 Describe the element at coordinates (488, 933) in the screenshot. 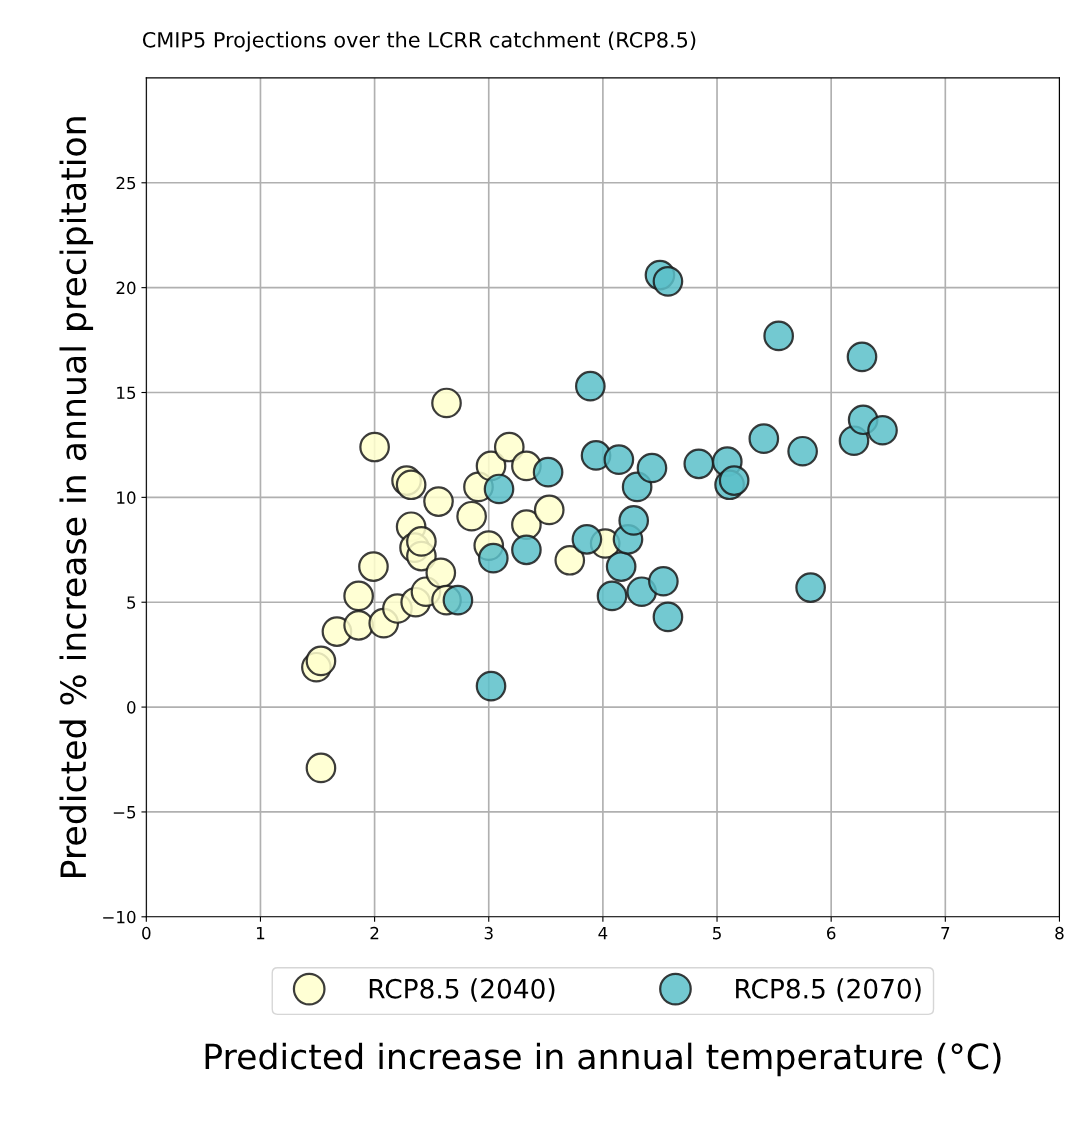

I see `x-tick-label: 3` at that location.